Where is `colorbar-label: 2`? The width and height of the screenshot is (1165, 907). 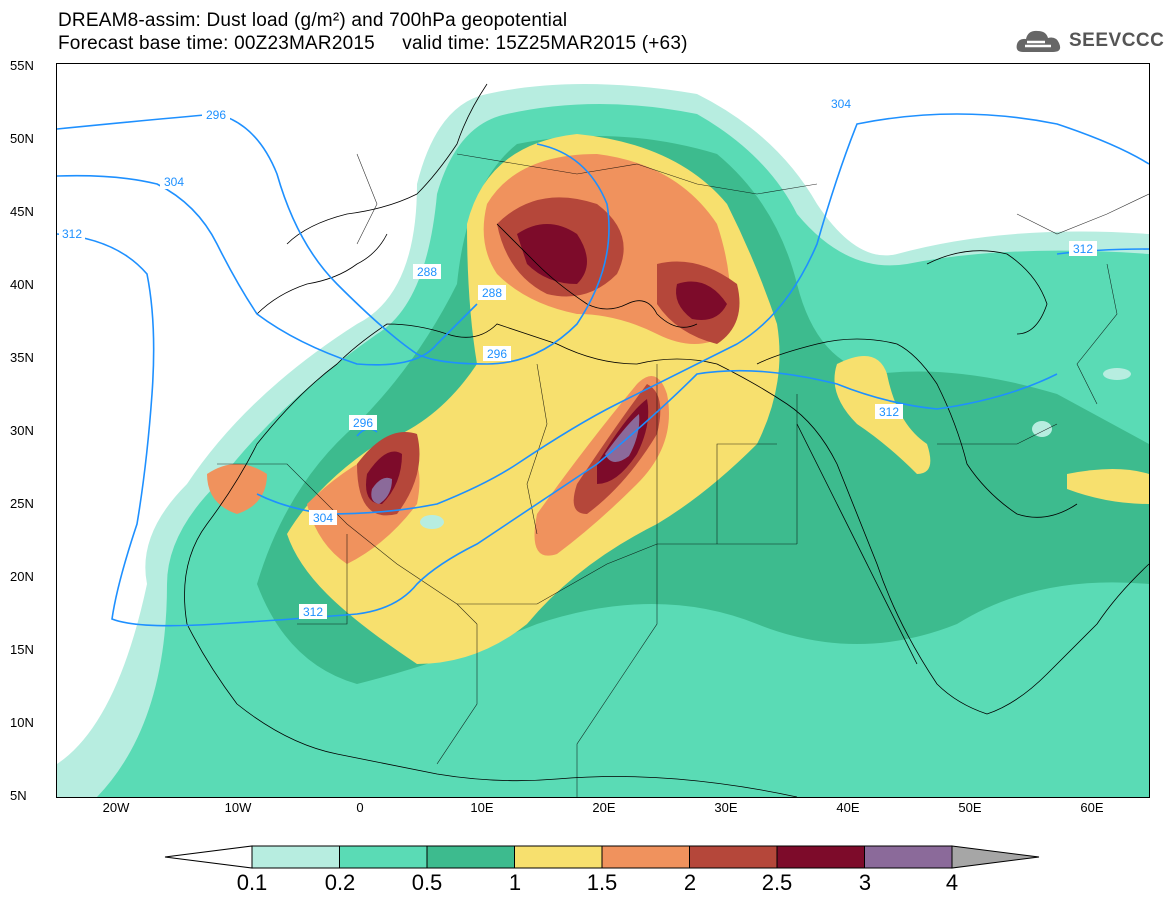 colorbar-label: 2 is located at coordinates (690, 882).